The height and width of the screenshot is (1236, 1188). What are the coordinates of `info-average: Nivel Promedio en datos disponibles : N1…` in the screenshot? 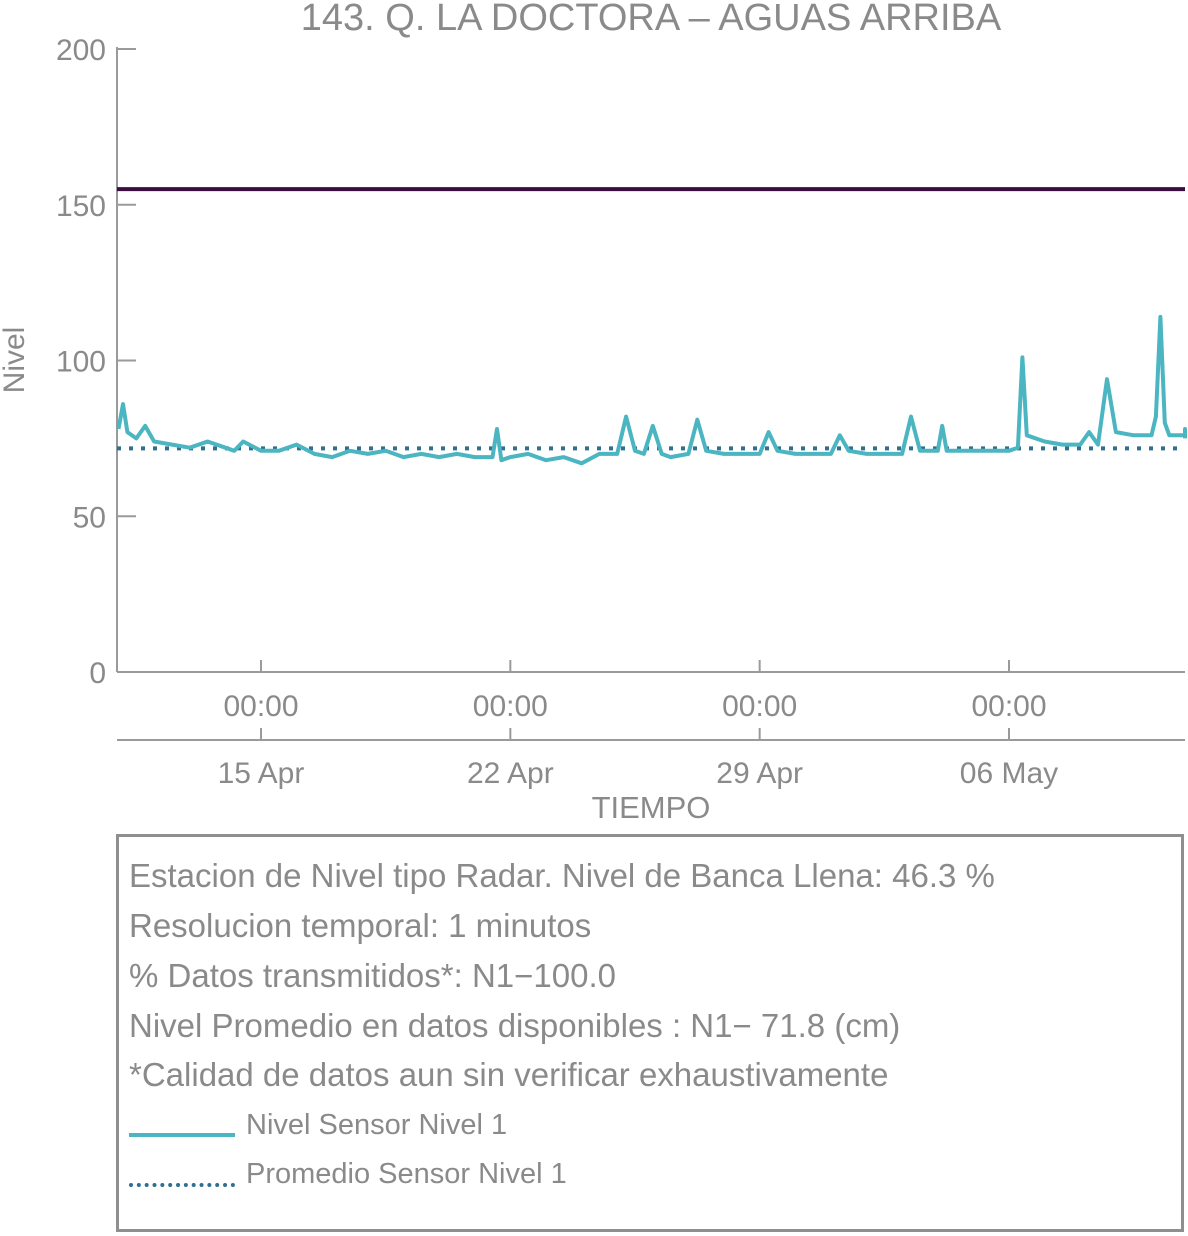 It's located at (515, 1025).